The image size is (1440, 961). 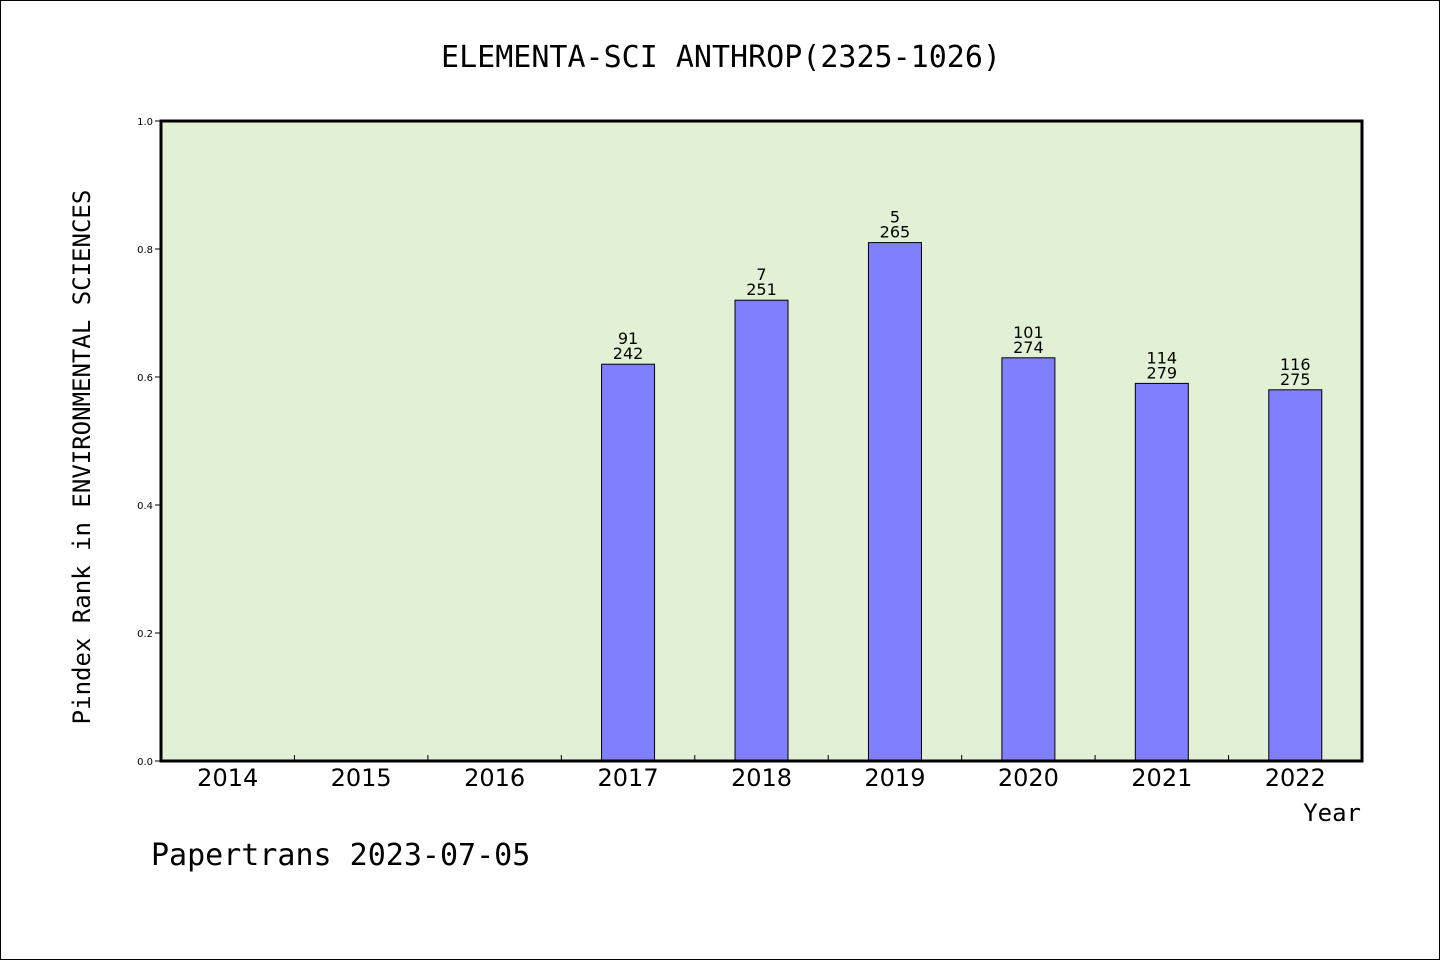 What do you see at coordinates (1295, 778) in the screenshot?
I see `x-tick-label: 2022` at bounding box center [1295, 778].